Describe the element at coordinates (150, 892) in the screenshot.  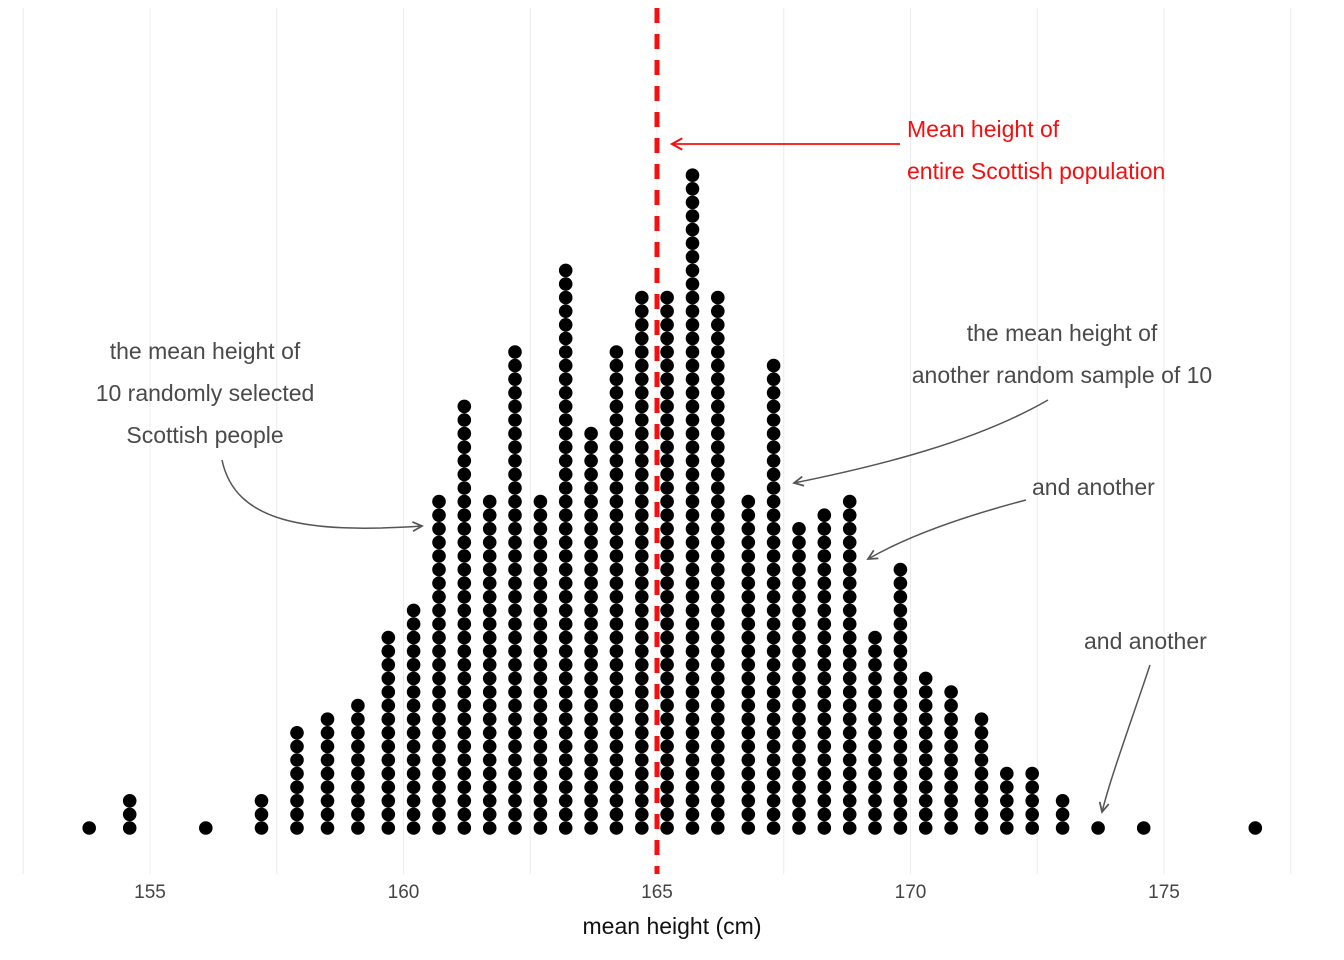
I see `x-tick-label: 155` at that location.